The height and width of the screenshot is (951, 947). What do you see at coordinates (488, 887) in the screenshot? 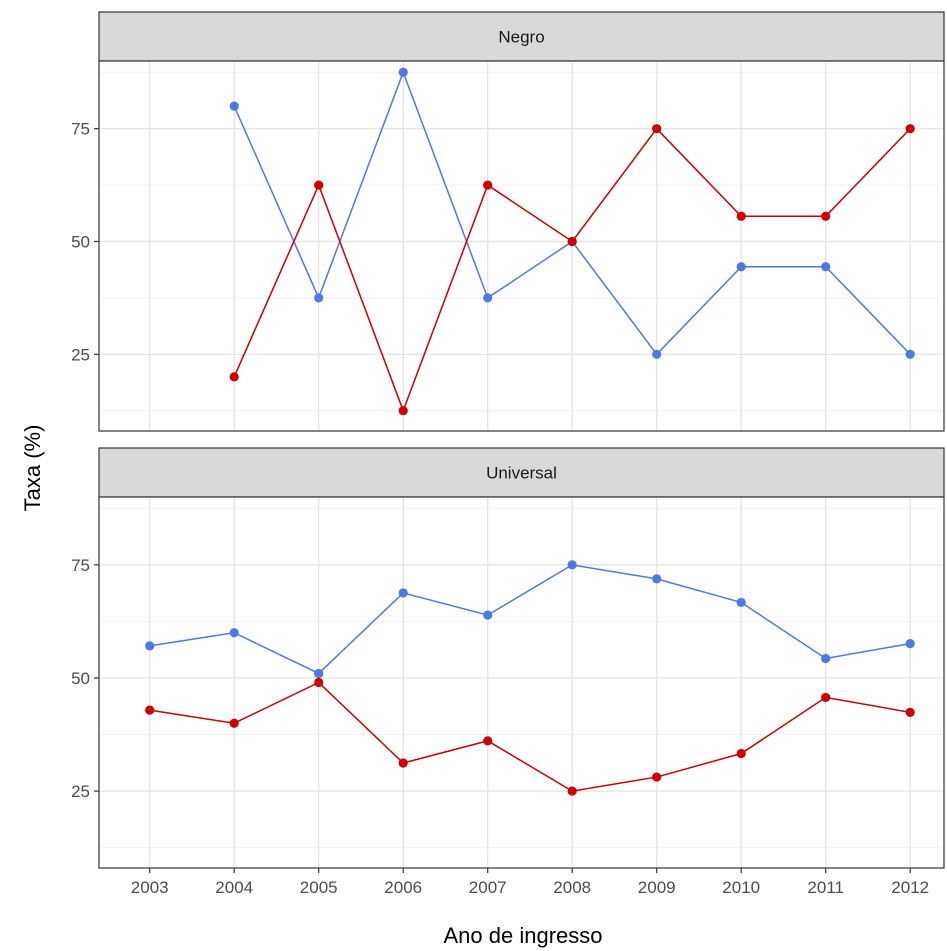
I see `x-tick-label: 2007` at bounding box center [488, 887].